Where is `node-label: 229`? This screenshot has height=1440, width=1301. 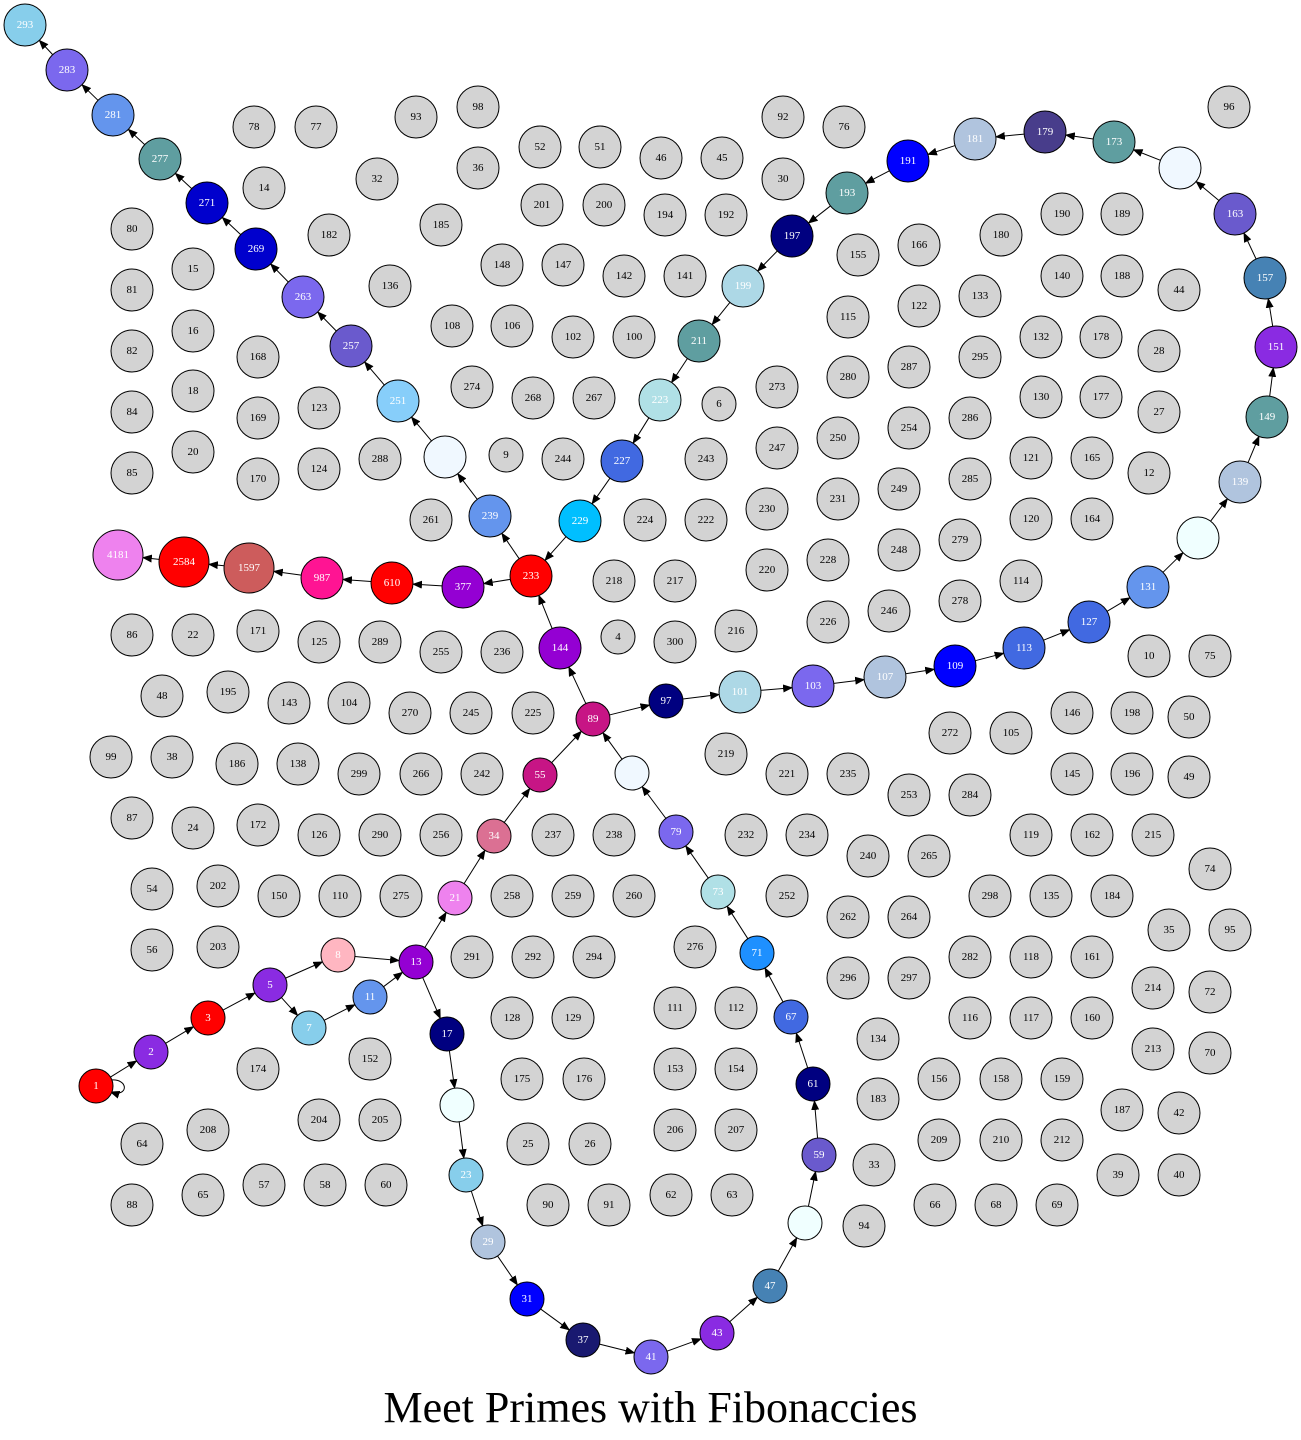 node-label: 229 is located at coordinates (580, 521).